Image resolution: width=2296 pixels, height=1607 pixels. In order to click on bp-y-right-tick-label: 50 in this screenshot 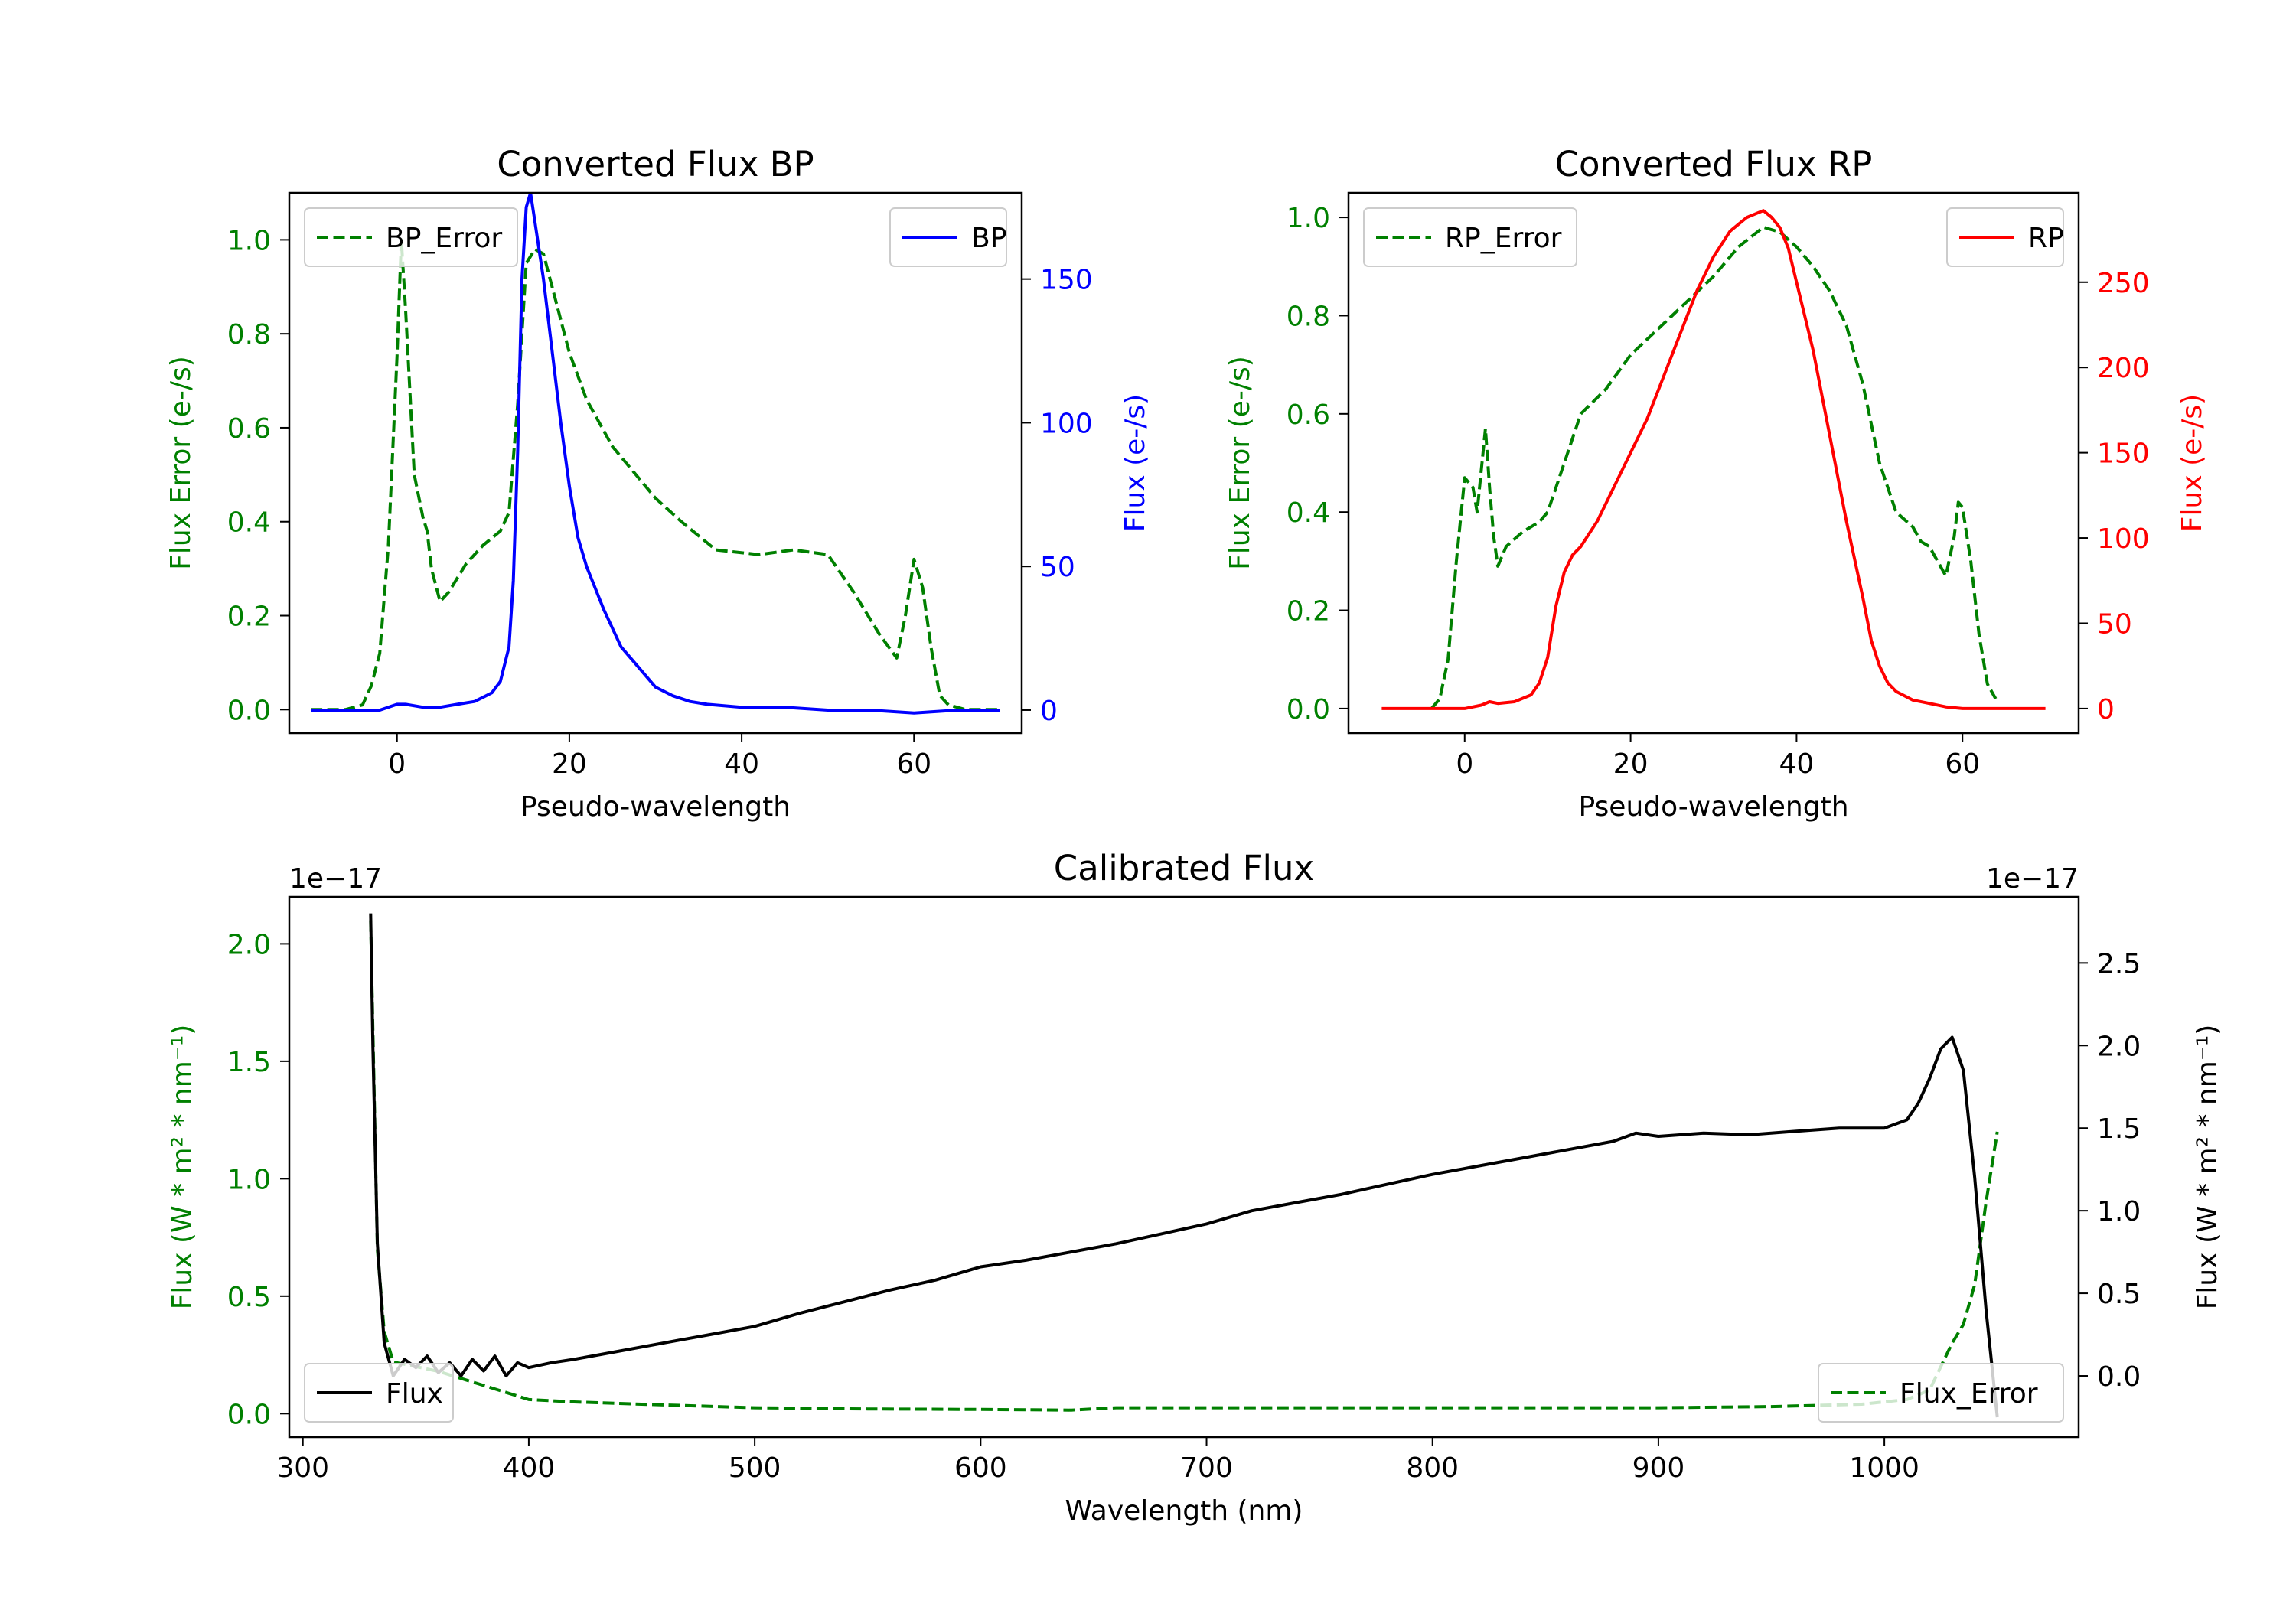, I will do `click(1057, 567)`.